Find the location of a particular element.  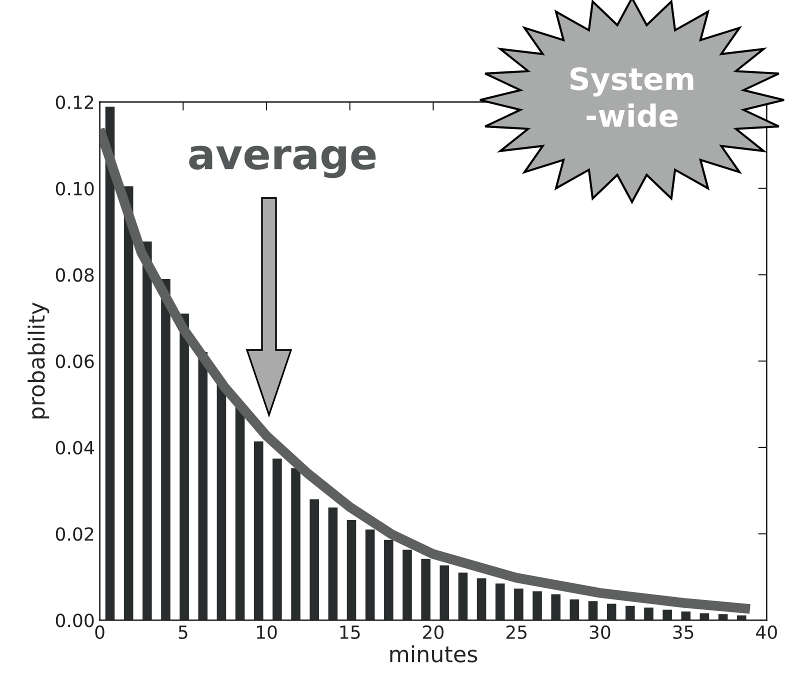

x-tick-label: 5 is located at coordinates (183, 632).